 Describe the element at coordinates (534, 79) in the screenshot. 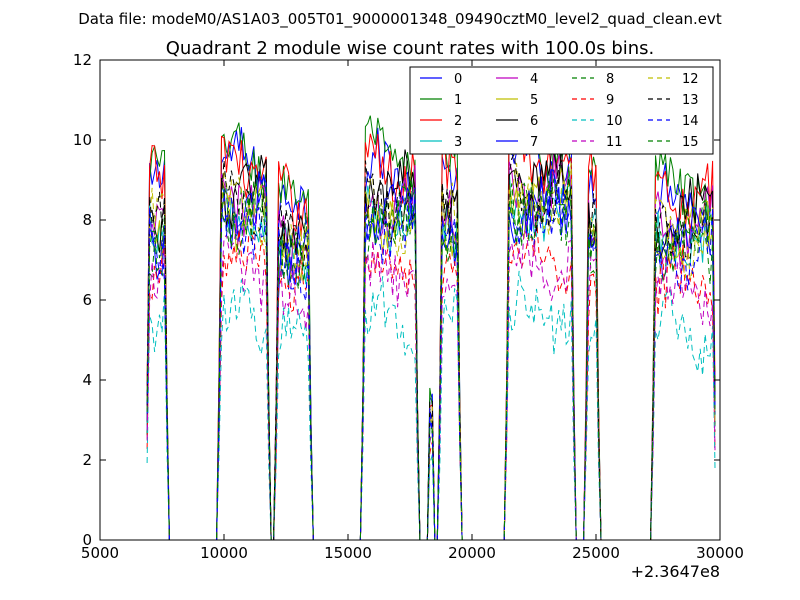

I see `legend-label-4: 4` at that location.